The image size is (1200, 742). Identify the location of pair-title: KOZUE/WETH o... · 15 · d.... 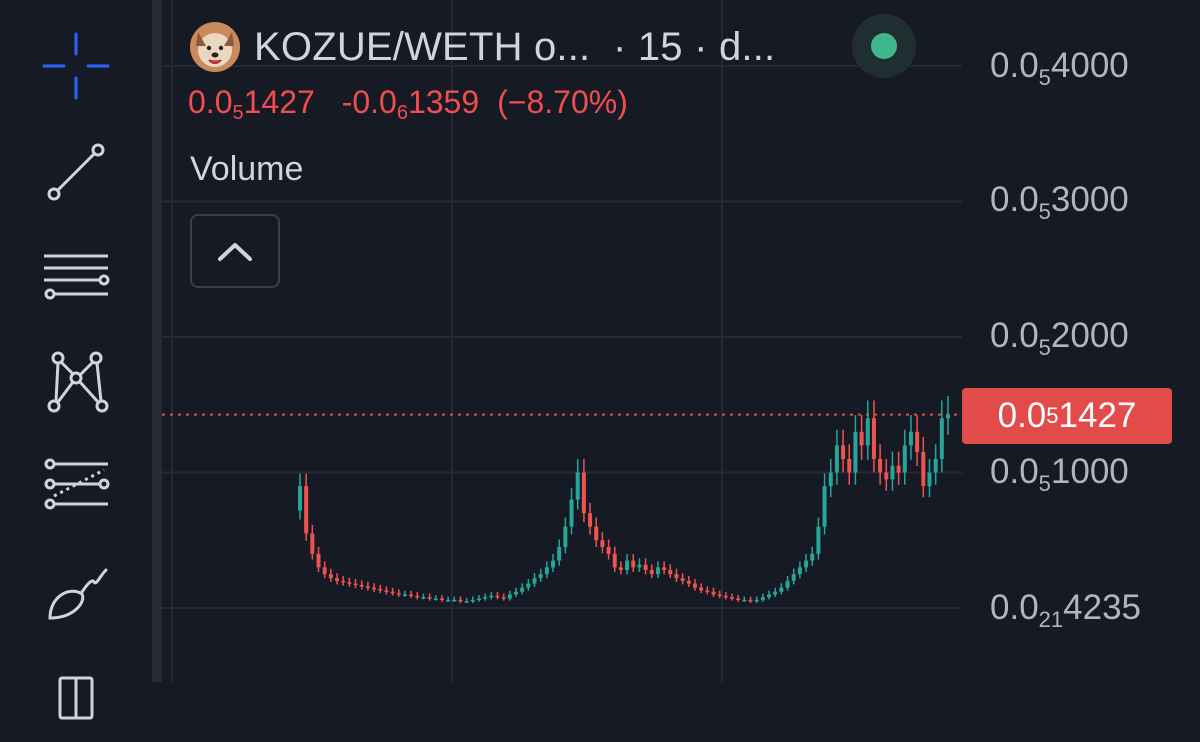
(514, 47).